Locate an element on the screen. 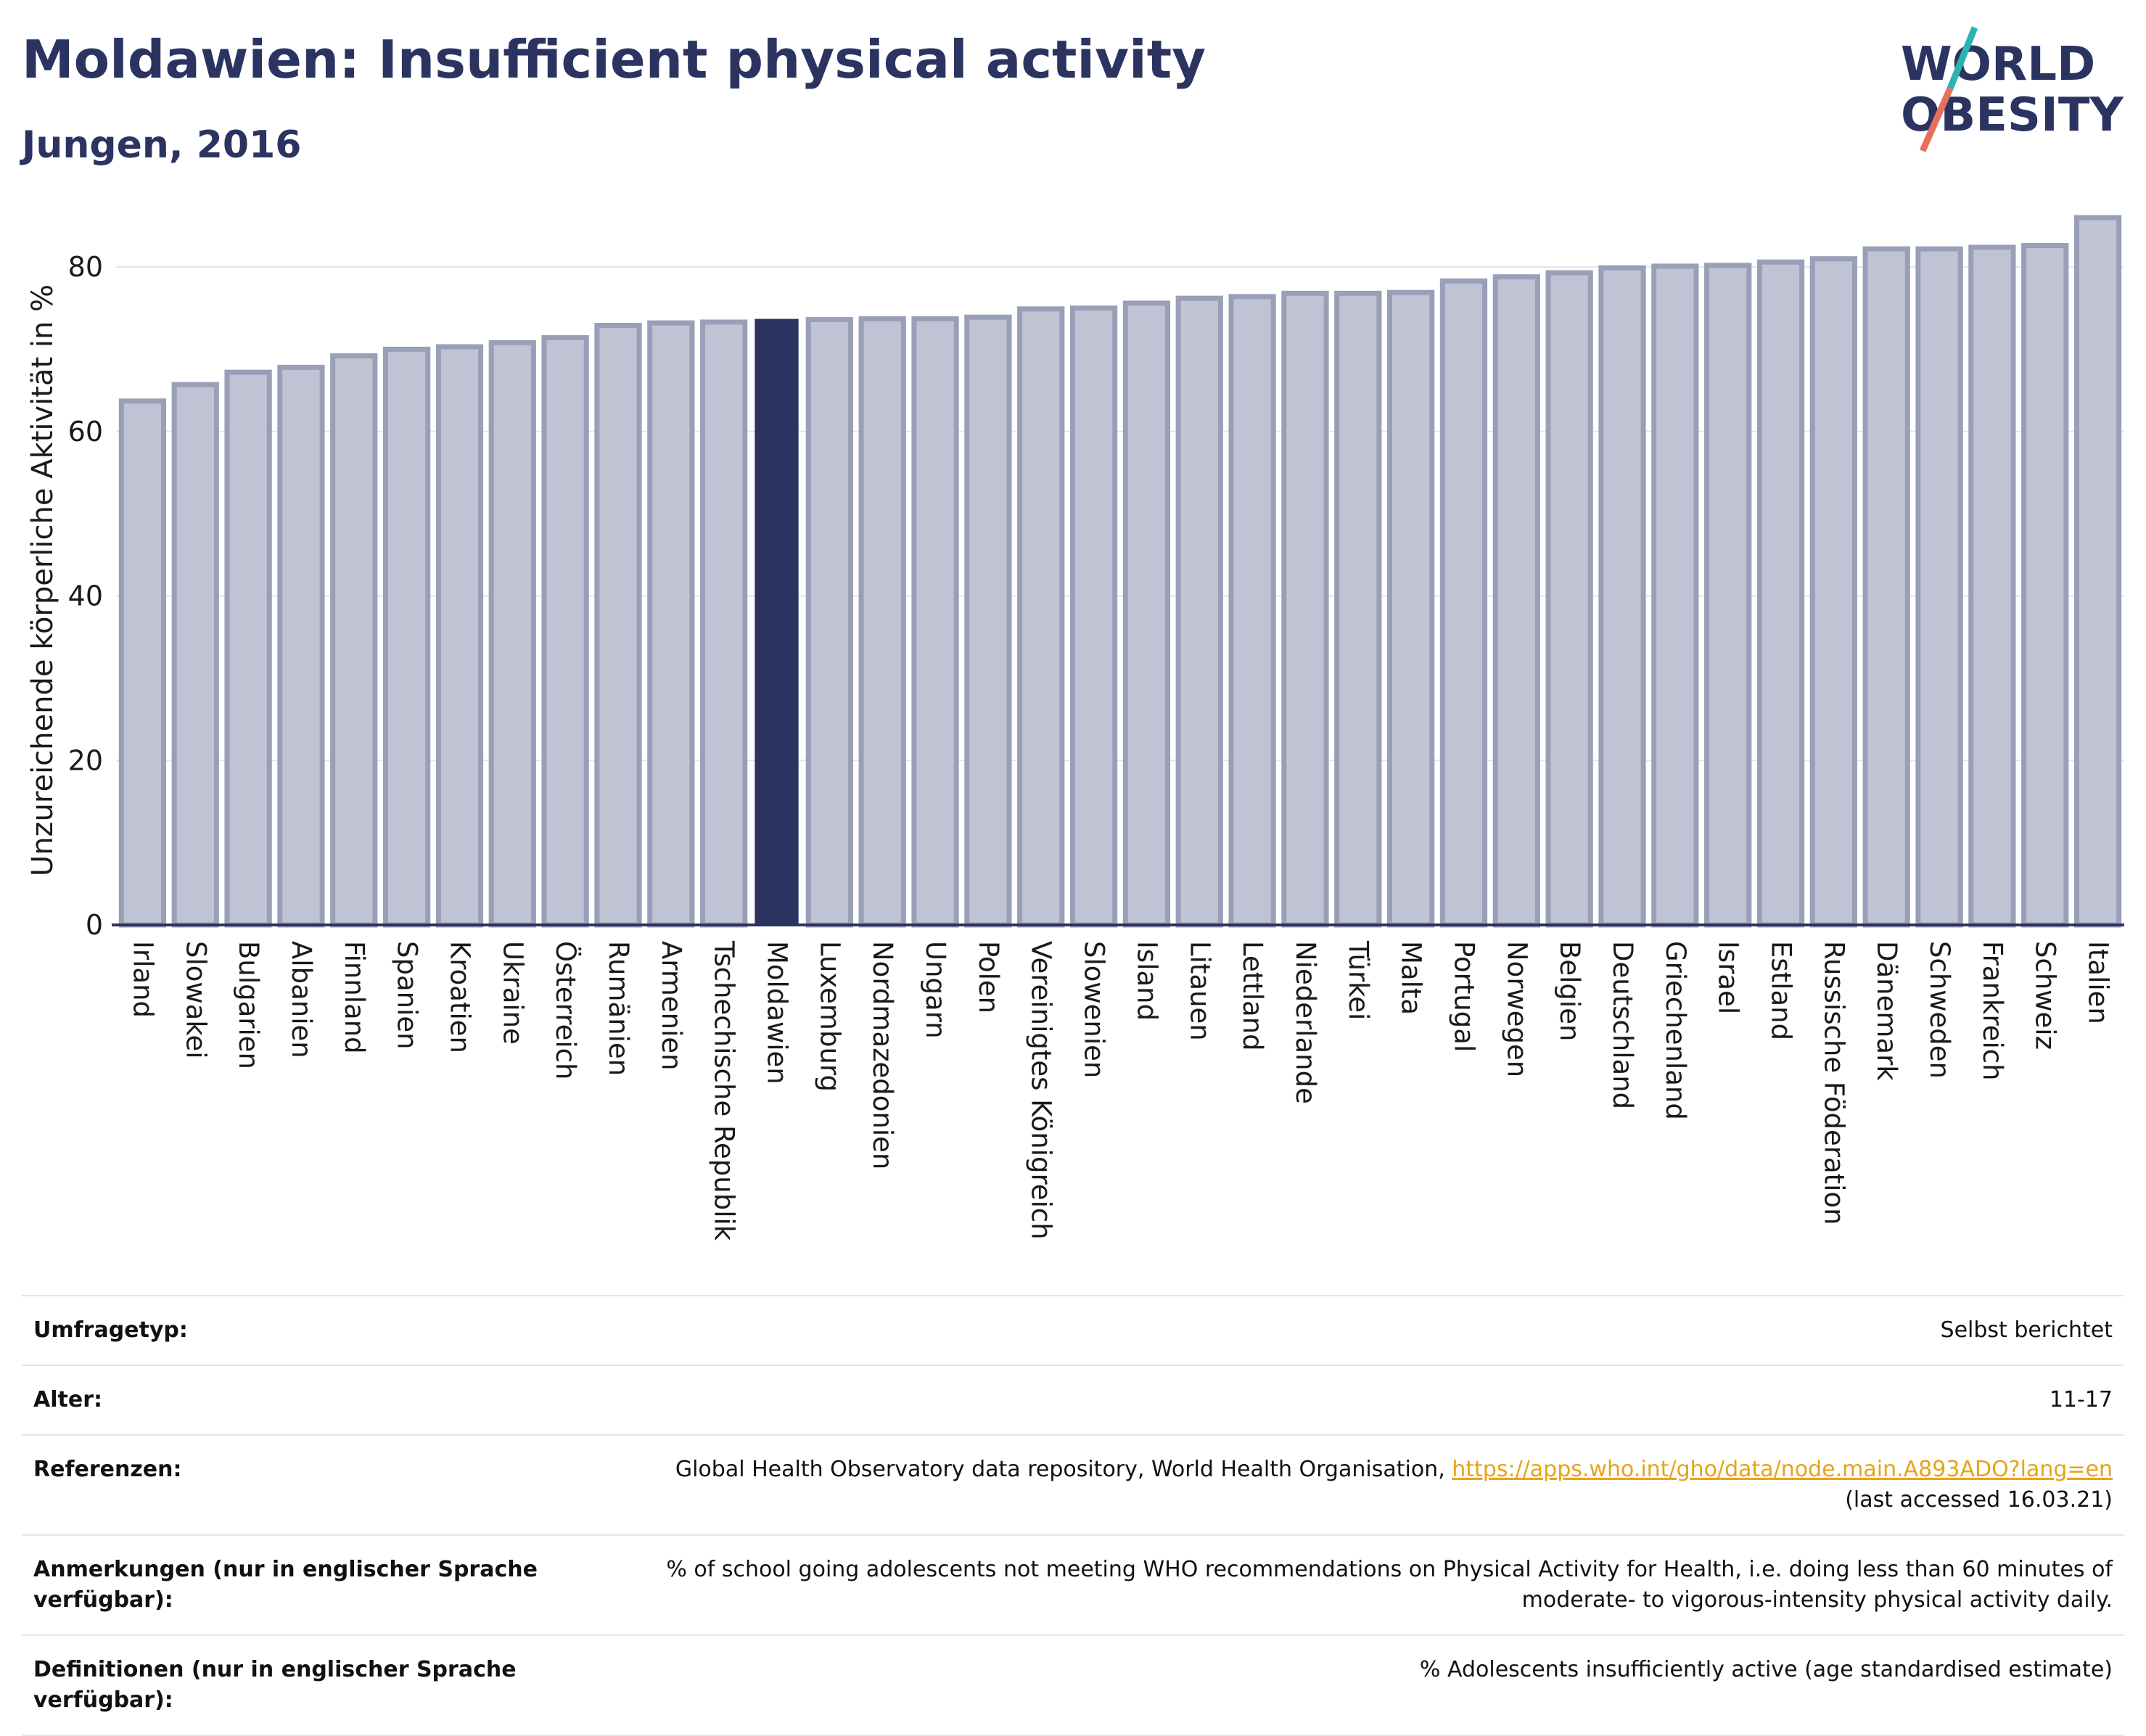 The height and width of the screenshot is (1736, 2146). info-row-survey: Umfragetyp: Selbst berichtet is located at coordinates (1073, 1330).